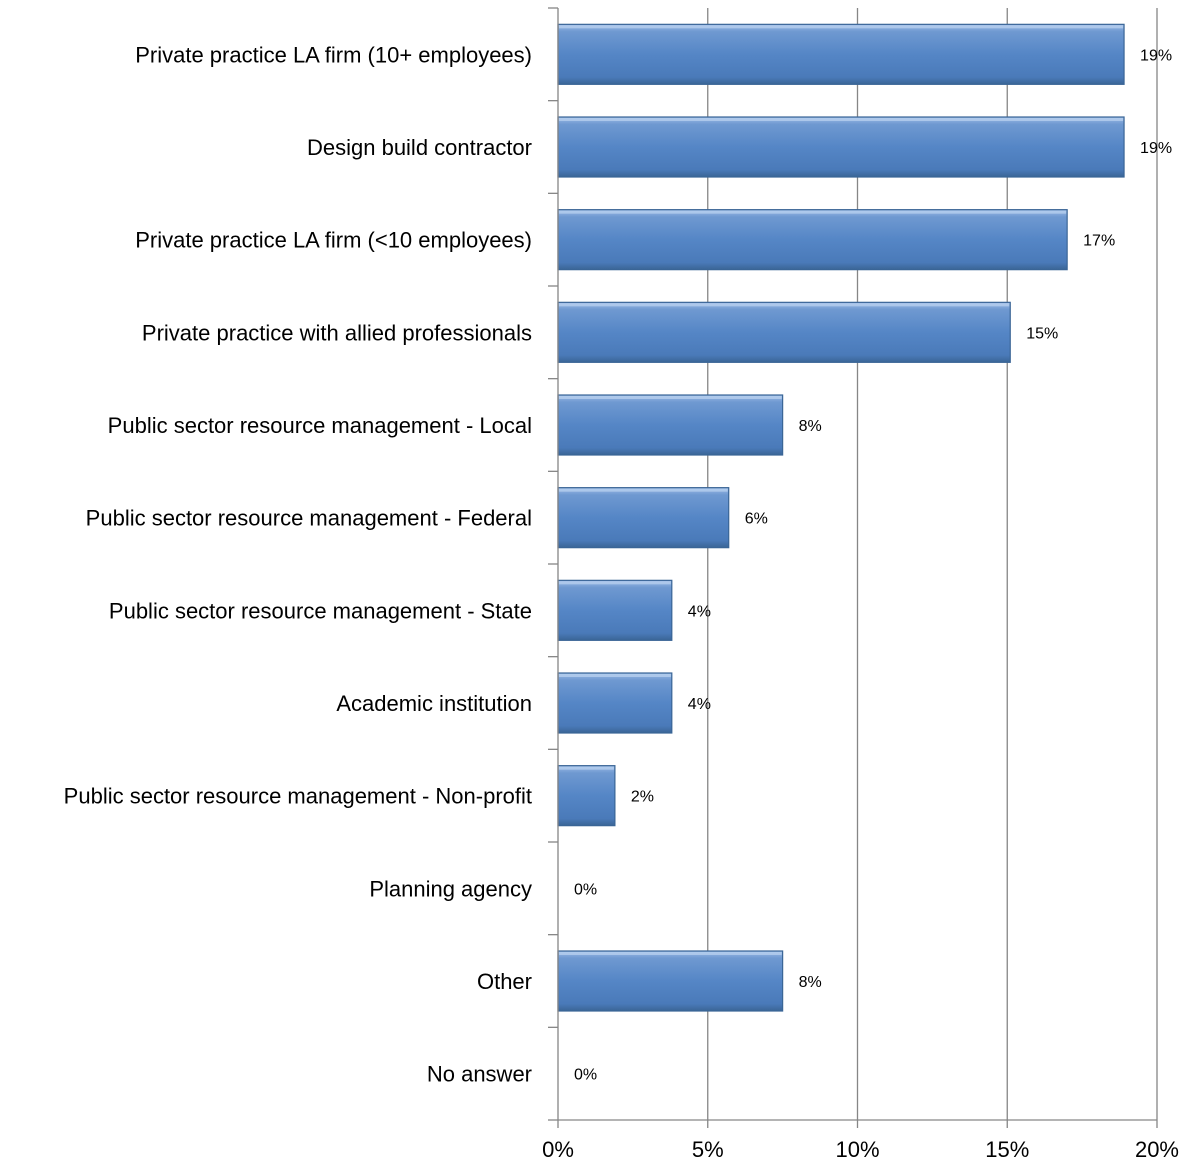  I want to click on x-tick-label: 10%, so click(857, 1149).